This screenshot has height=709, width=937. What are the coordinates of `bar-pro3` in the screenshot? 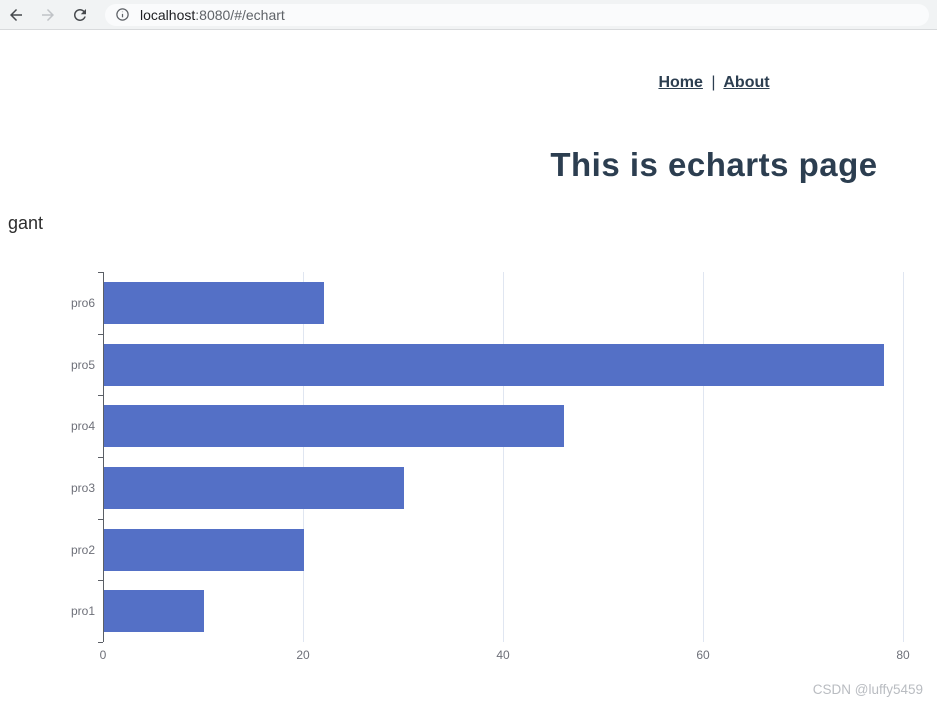 It's located at (254, 487).